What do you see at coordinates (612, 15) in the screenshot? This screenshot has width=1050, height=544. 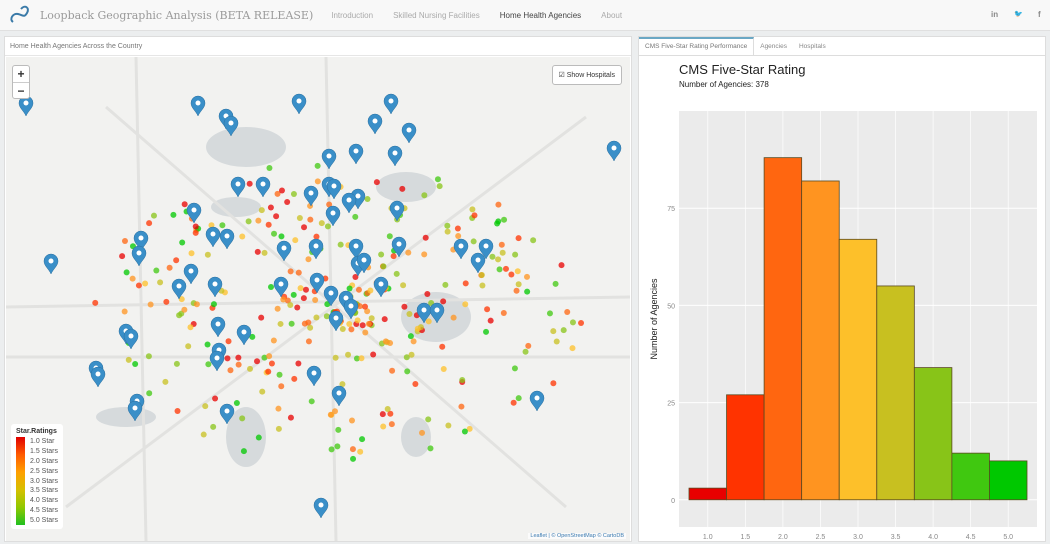 I see `nav-about: About` at bounding box center [612, 15].